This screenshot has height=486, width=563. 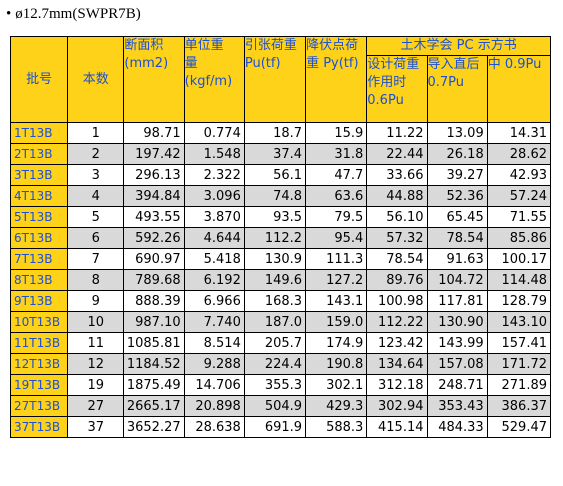 I want to click on count-cell: 11, so click(x=96, y=343).